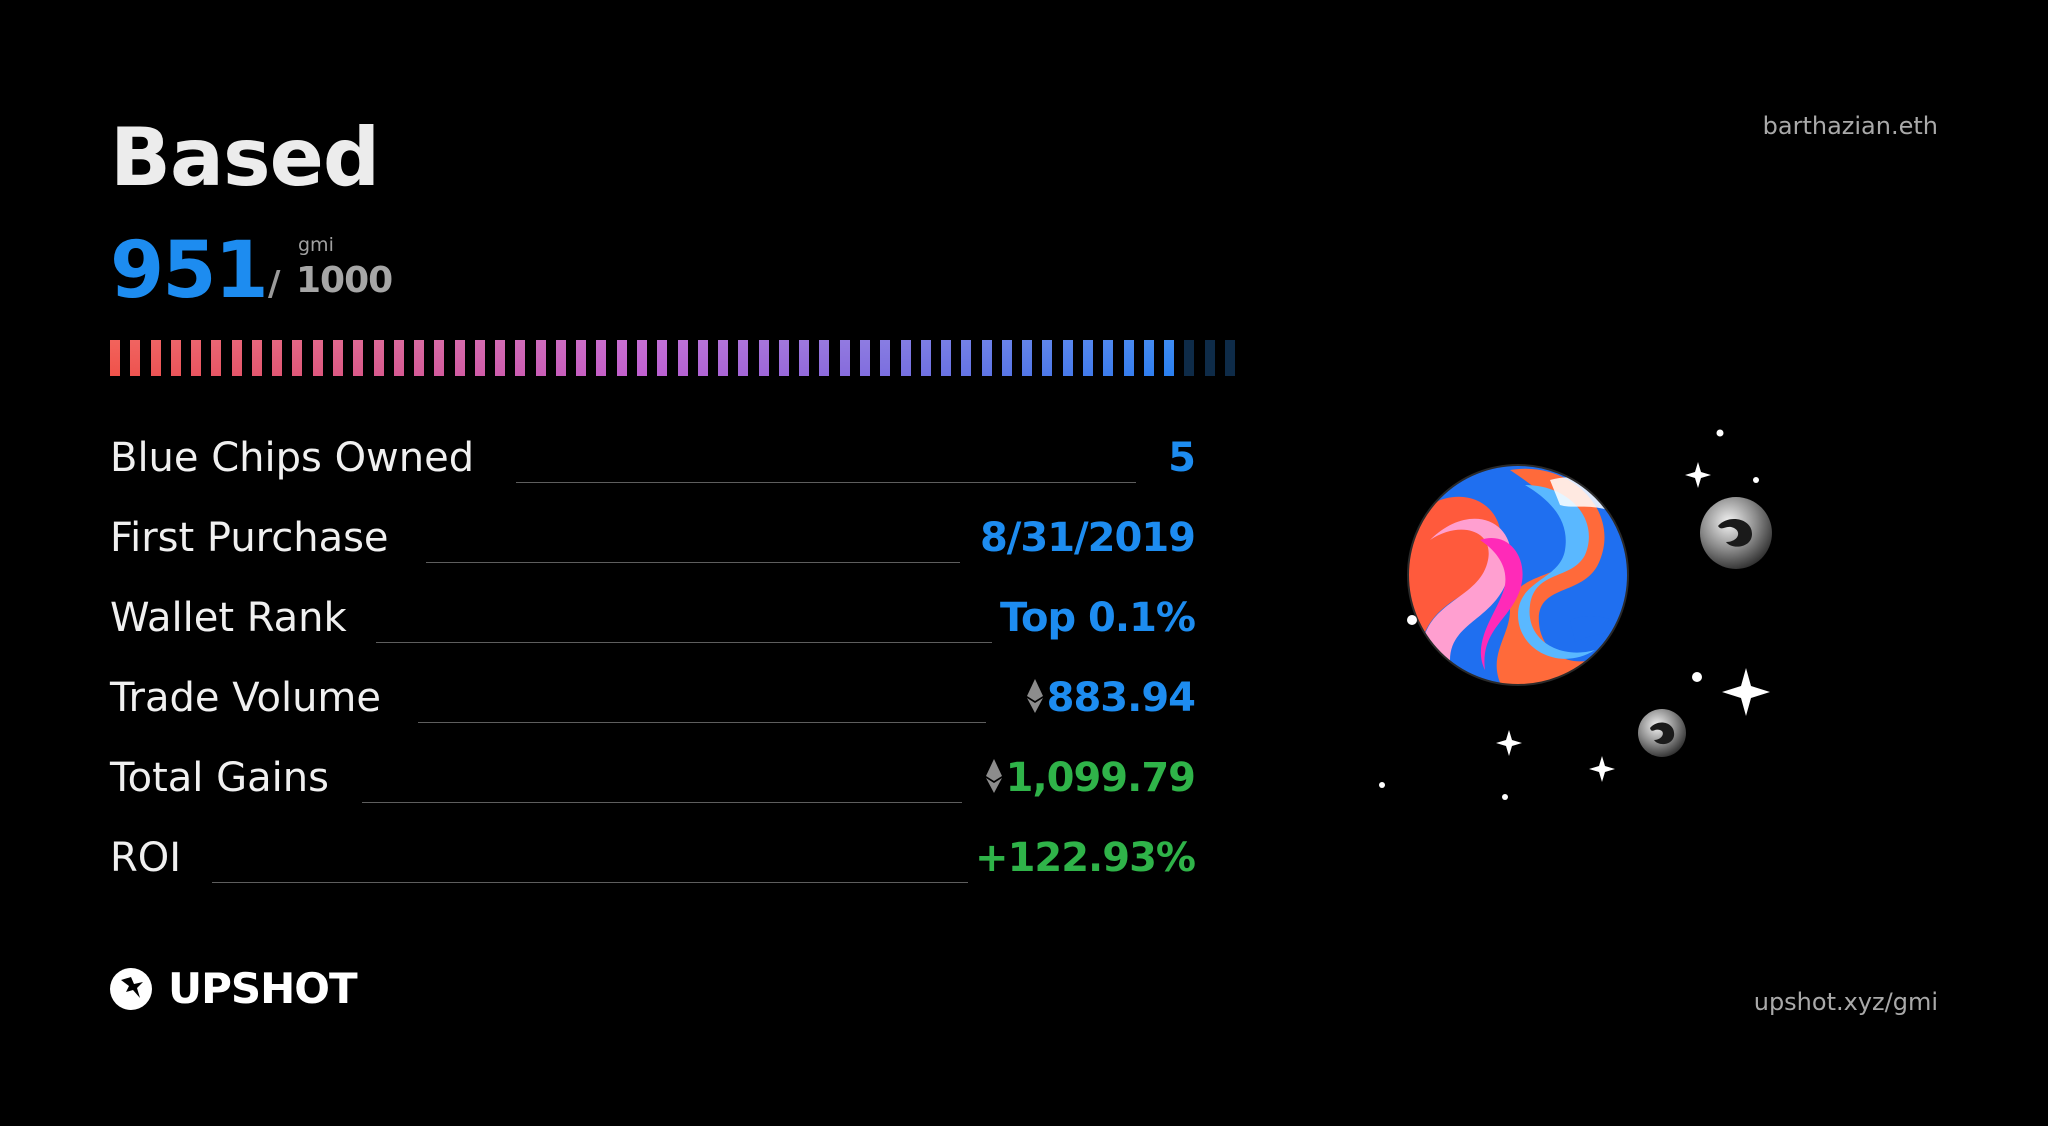  What do you see at coordinates (1111, 698) in the screenshot?
I see `stat-value: 883.94` at bounding box center [1111, 698].